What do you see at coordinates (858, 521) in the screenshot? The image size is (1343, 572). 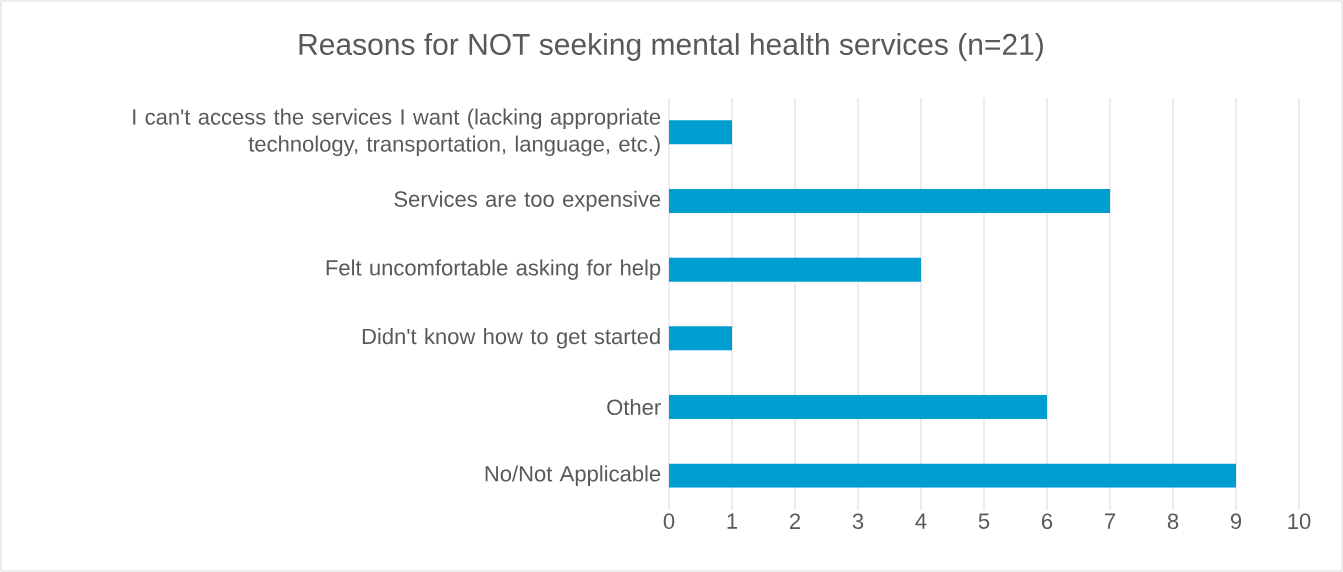 I see `x-tick-label: 3` at bounding box center [858, 521].